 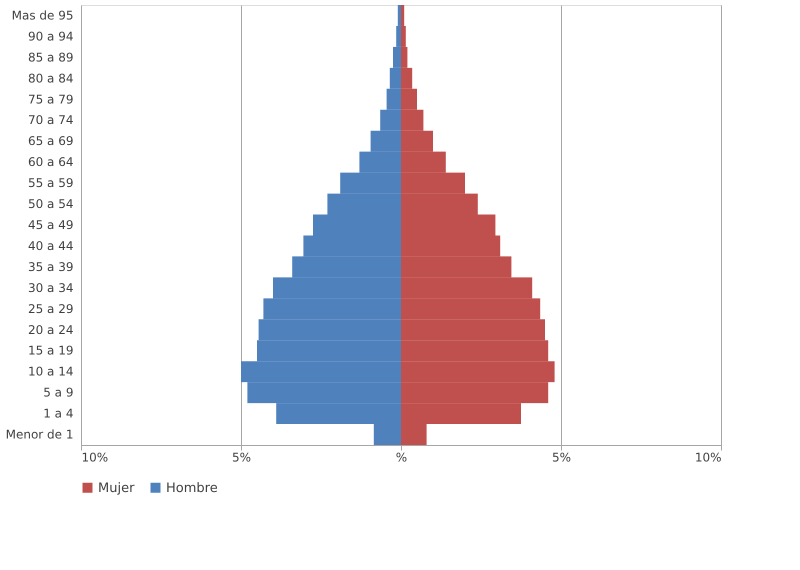 What do you see at coordinates (51, 141) in the screenshot?
I see `y-tick-label: 65 a 69` at bounding box center [51, 141].